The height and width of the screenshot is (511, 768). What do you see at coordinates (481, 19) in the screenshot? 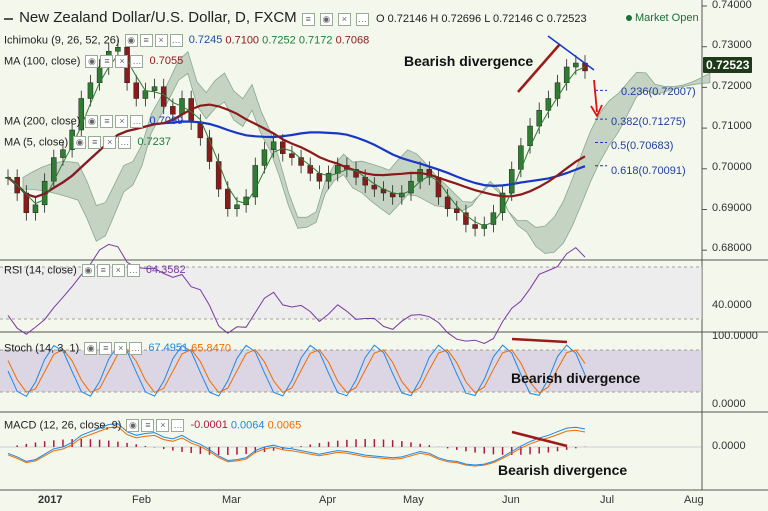
I see `ohlc-readout: O 0.72146 H 0.72696 L 0.72146 C 0.72523` at bounding box center [481, 19].